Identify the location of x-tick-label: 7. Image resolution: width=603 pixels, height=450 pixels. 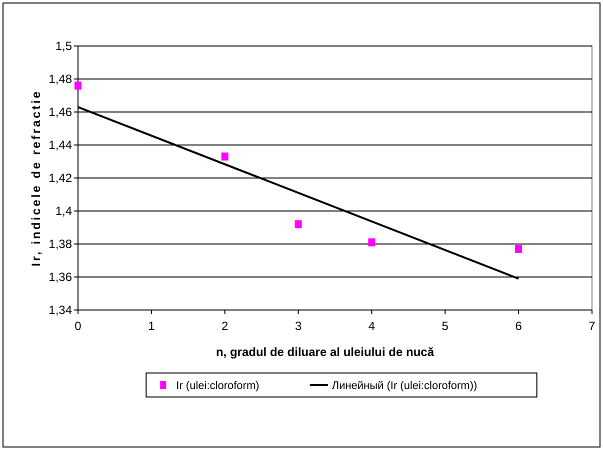
(592, 326).